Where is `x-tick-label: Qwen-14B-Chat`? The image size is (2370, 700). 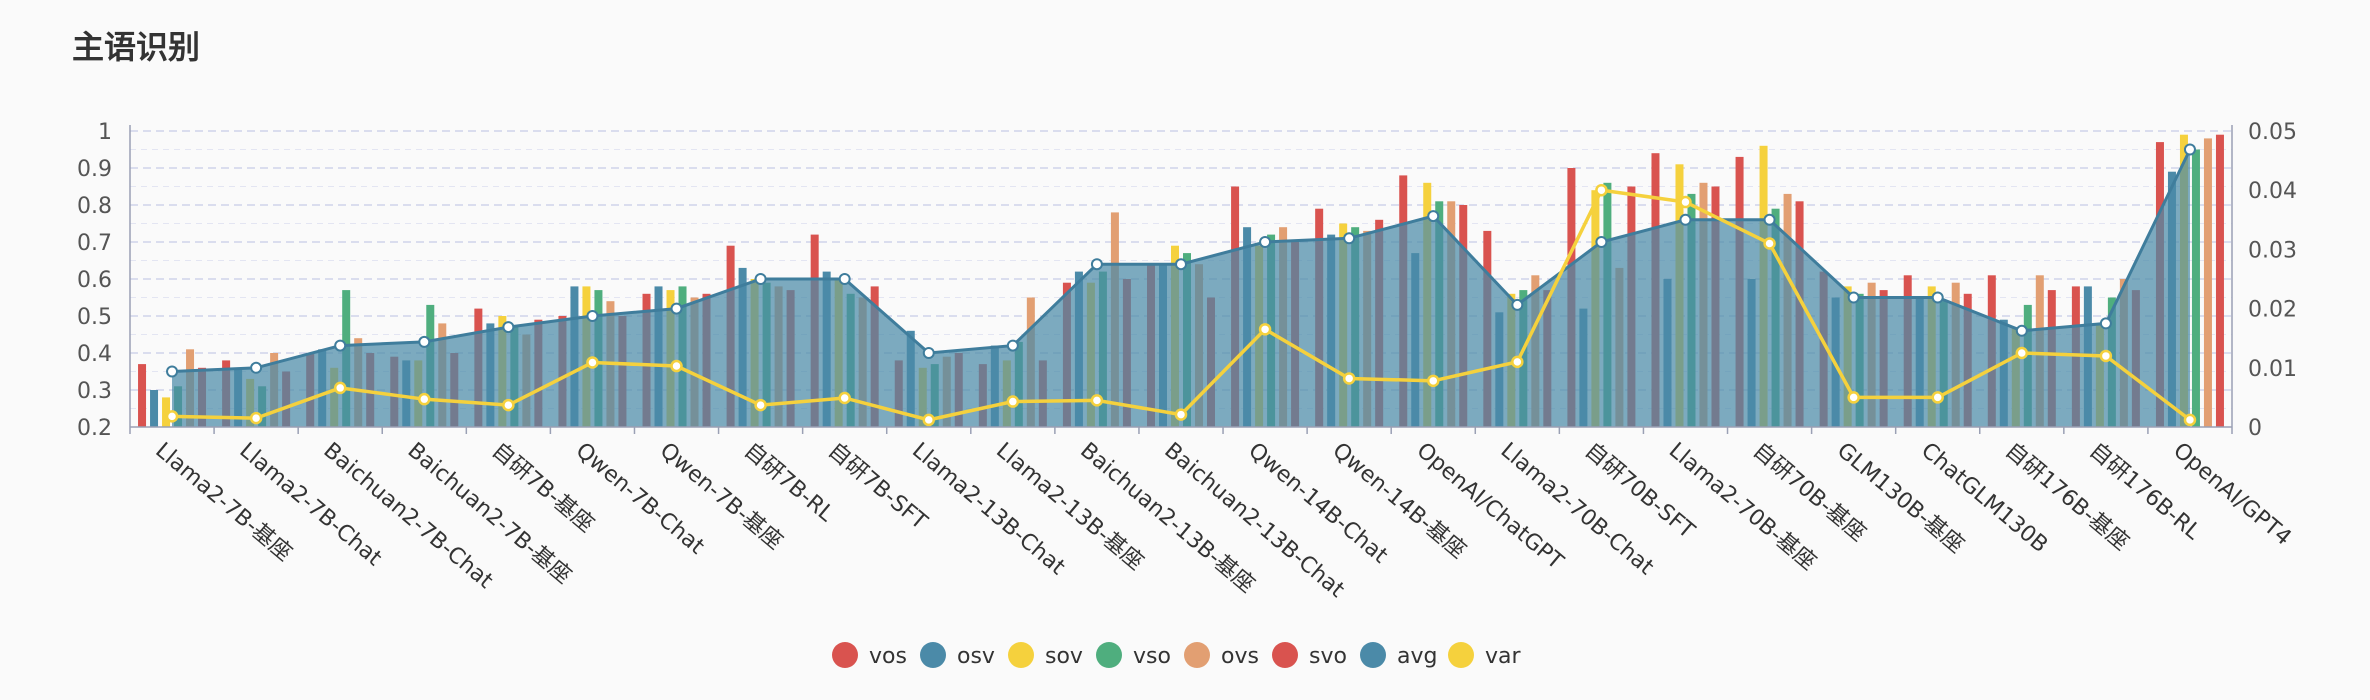 x-tick-label: Qwen-14B-Chat is located at coordinates (1317, 503).